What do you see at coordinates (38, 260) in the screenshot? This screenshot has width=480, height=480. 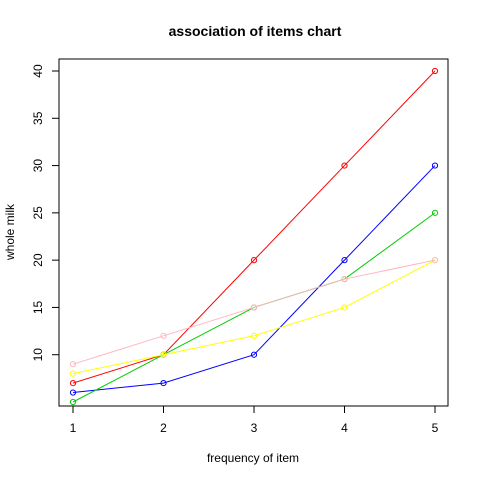 I see `y-tick-label: 20` at bounding box center [38, 260].